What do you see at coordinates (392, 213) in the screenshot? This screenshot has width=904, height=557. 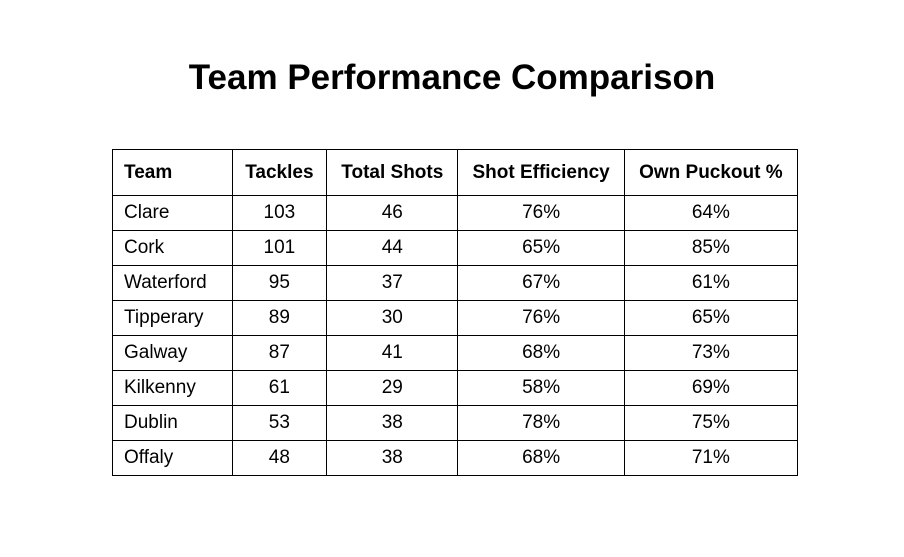 I see `total-shots-cell: 46` at bounding box center [392, 213].